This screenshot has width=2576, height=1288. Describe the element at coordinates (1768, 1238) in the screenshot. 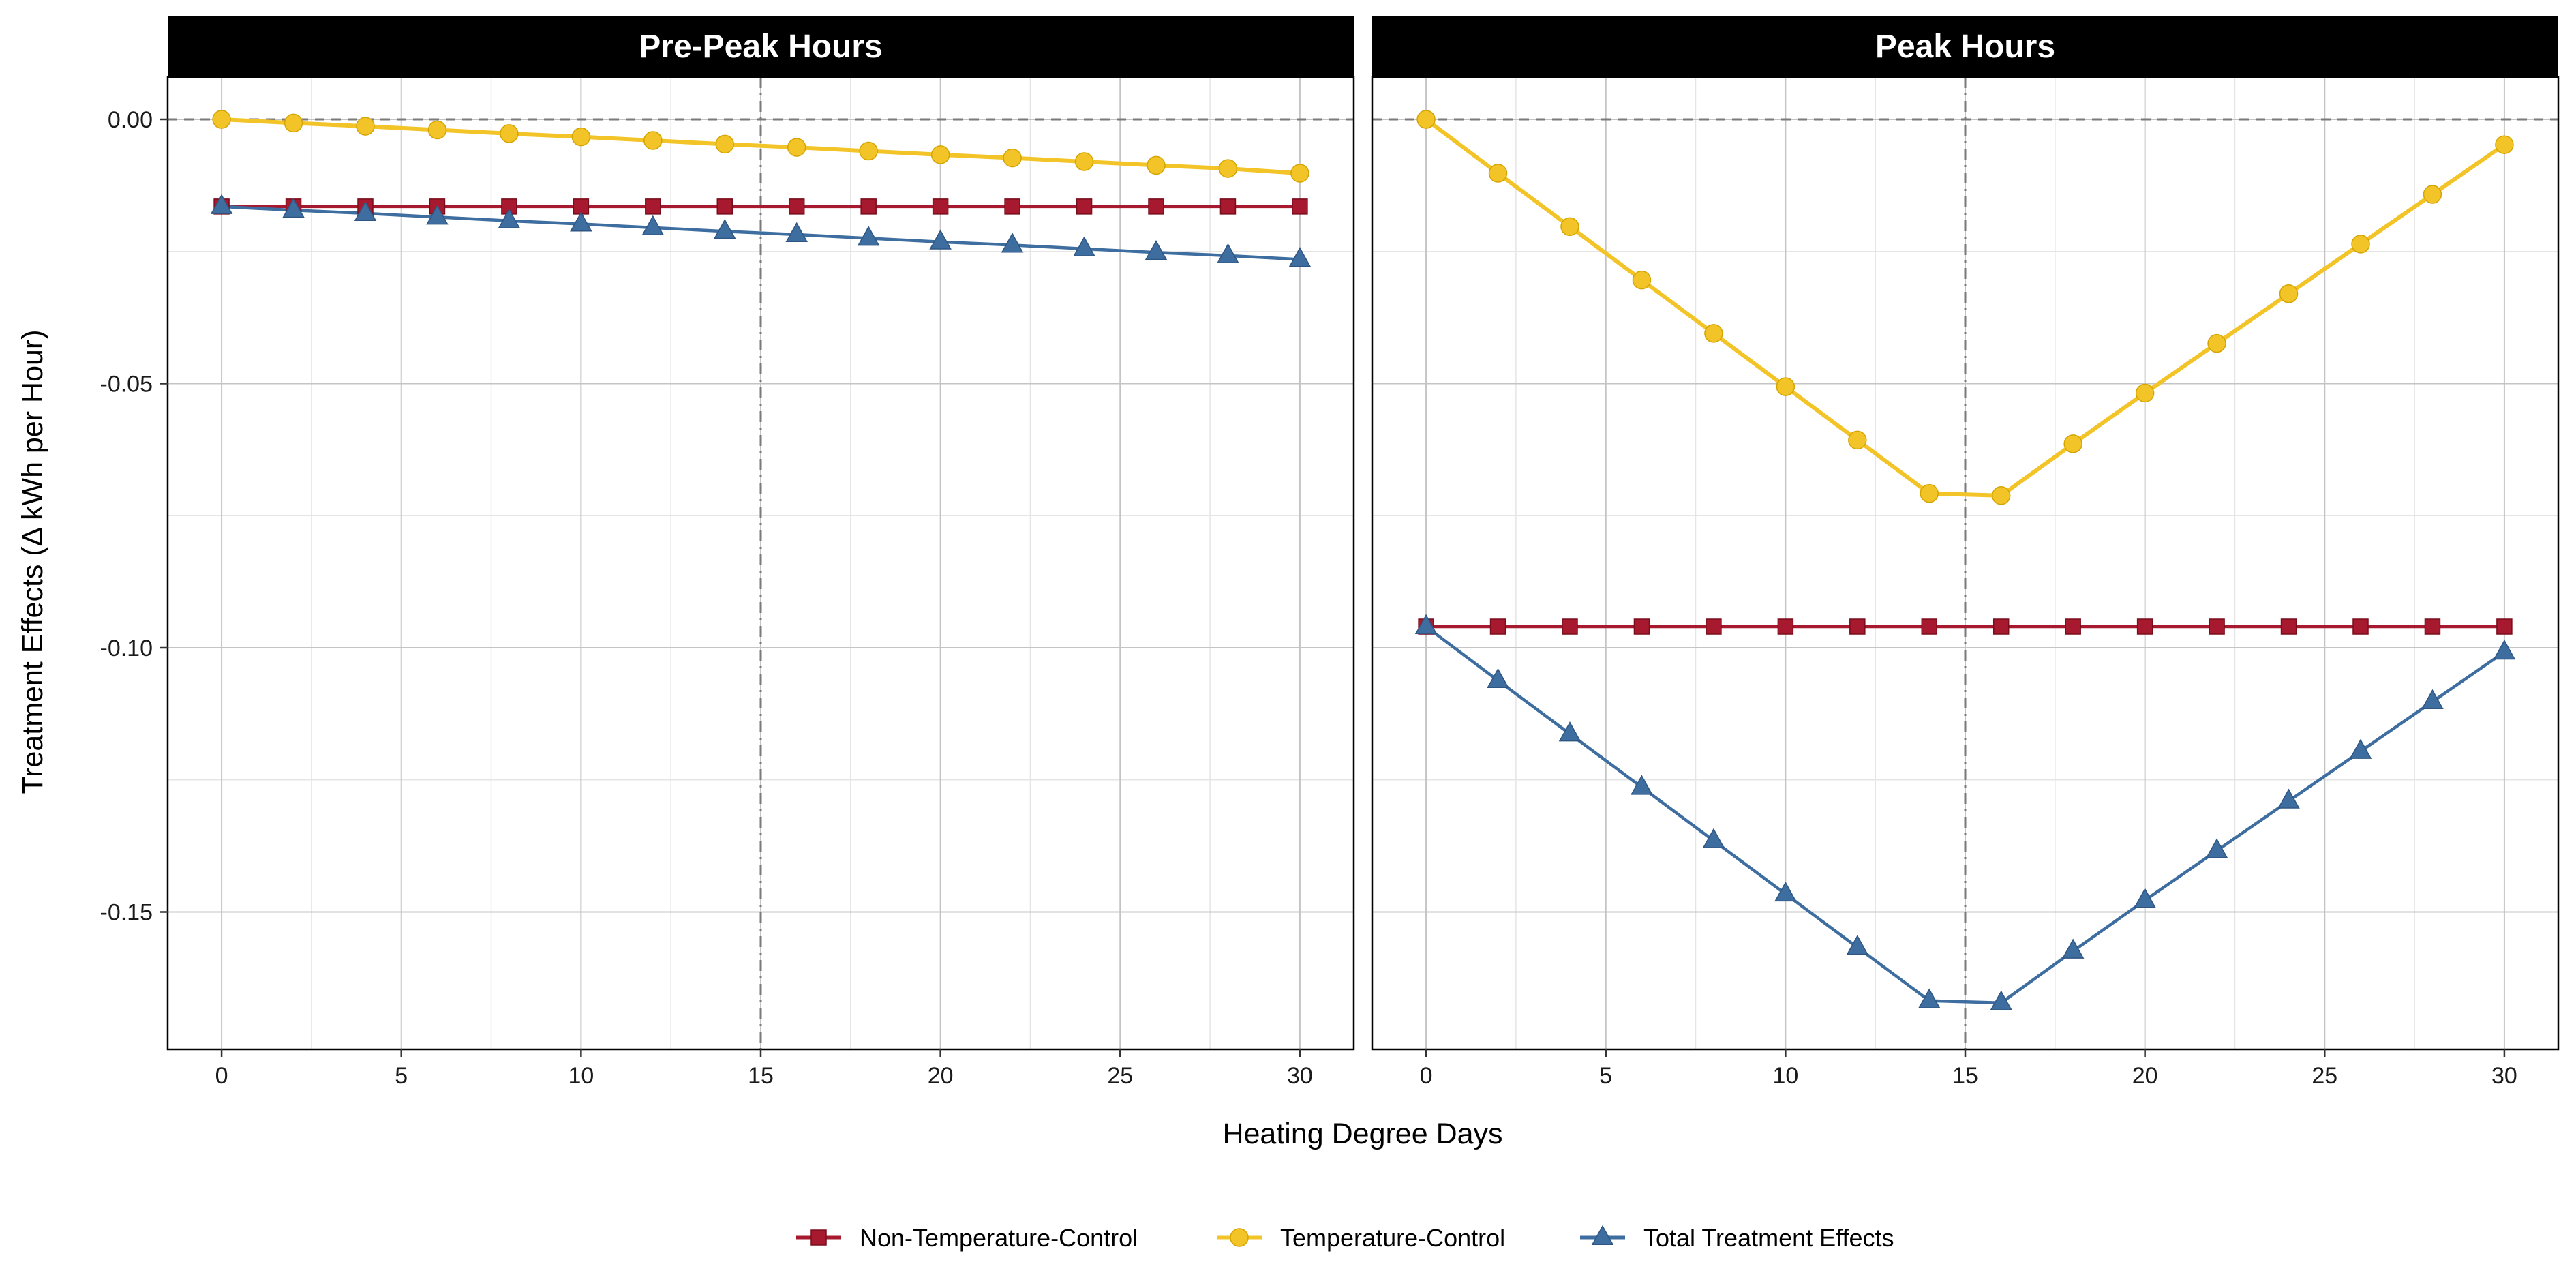

I see `legend-label: Total Treatment Effects` at that location.